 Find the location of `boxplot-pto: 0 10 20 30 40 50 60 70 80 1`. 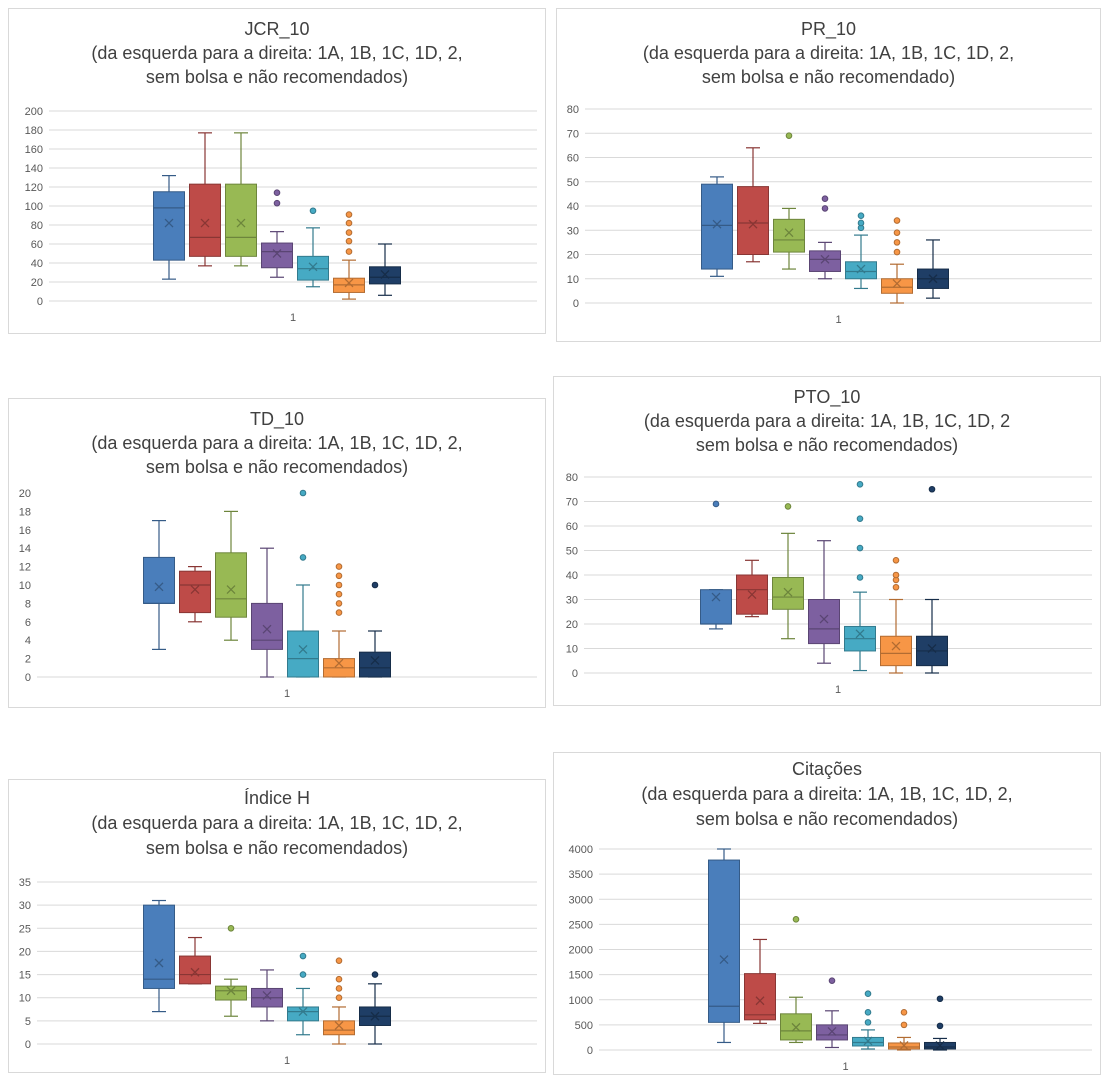

boxplot-pto: 0 10 20 30 40 50 60 70 80 1 is located at coordinates (829, 584).